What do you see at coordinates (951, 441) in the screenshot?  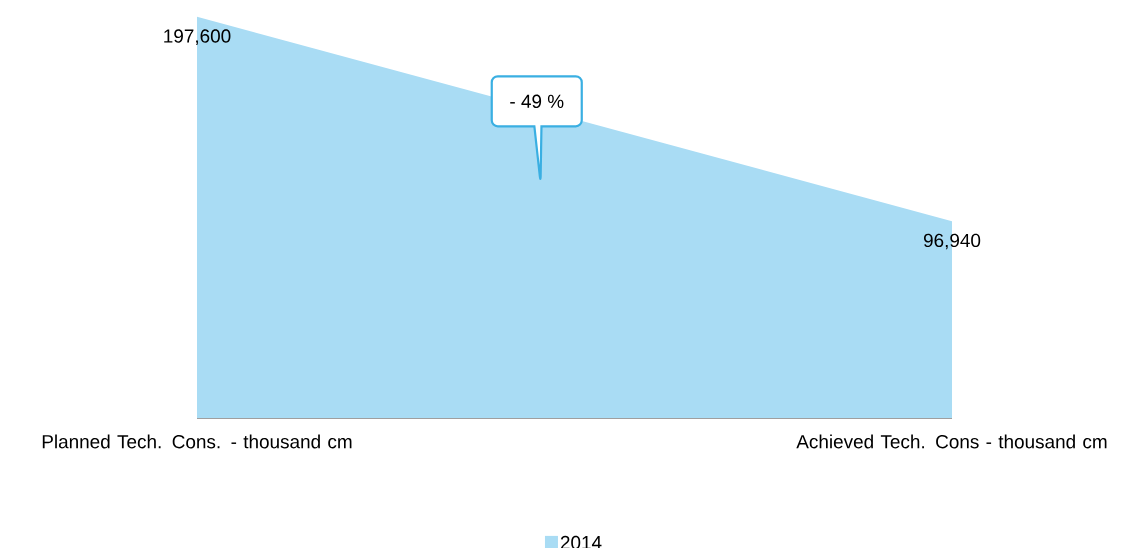 I see `x-tick-label: Achieved Tech. Cons - thousand cm` at bounding box center [951, 441].